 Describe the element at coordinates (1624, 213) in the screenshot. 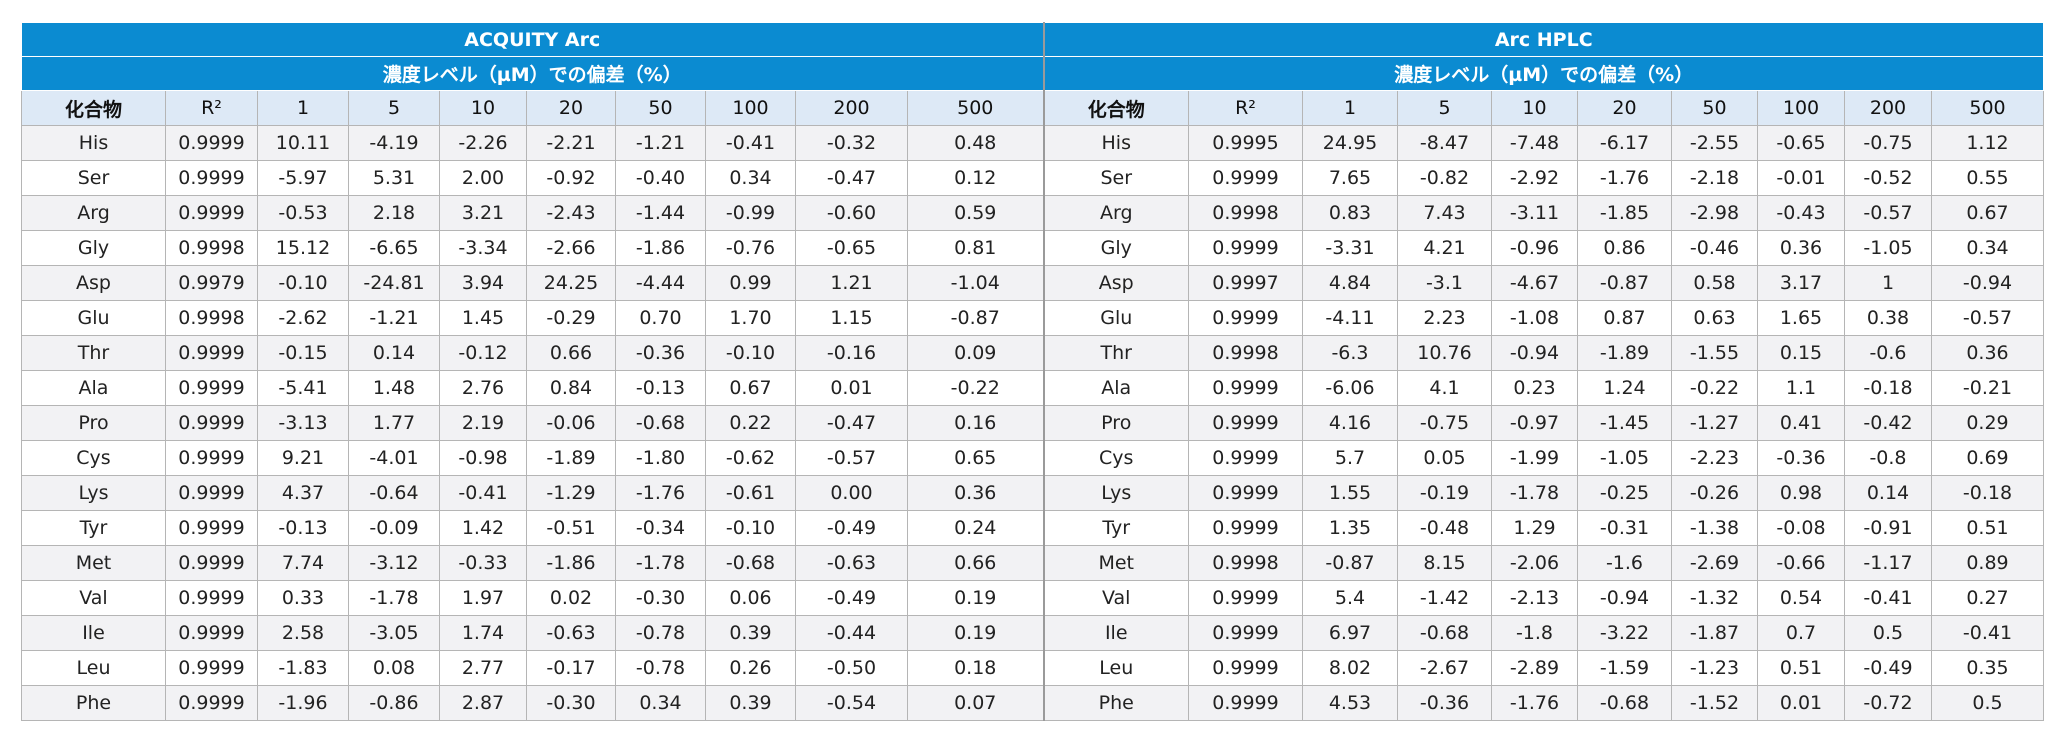

I see `value-cell: -1.85` at that location.